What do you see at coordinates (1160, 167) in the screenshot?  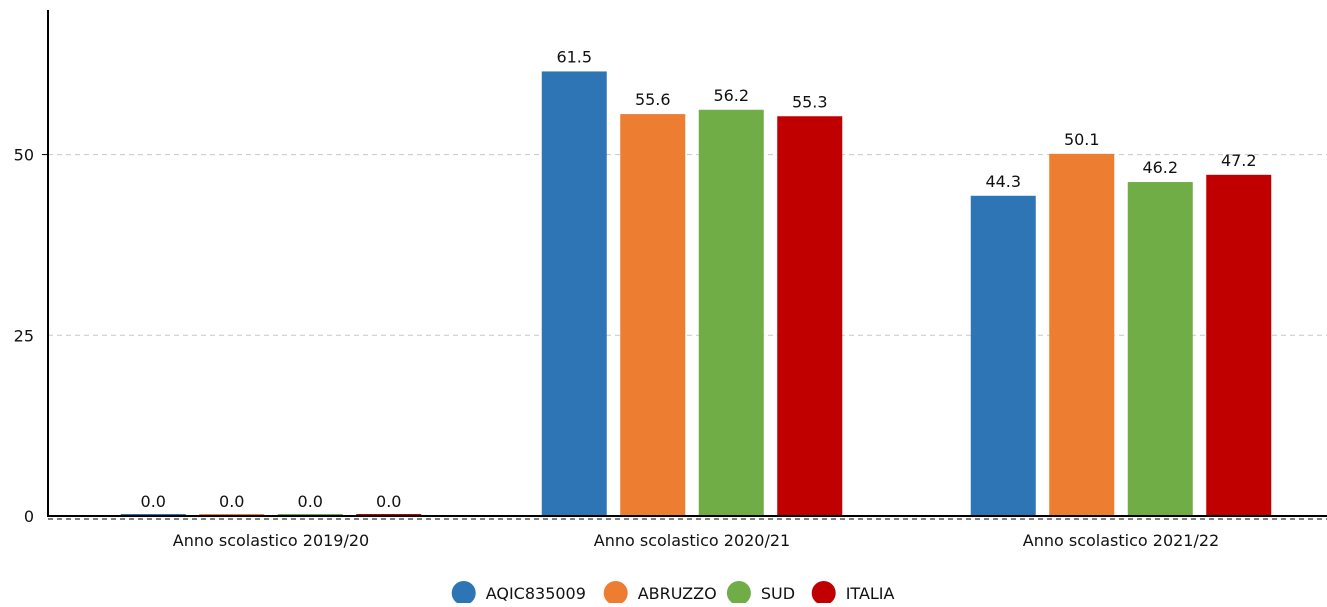 I see `data-label: 46.2` at bounding box center [1160, 167].